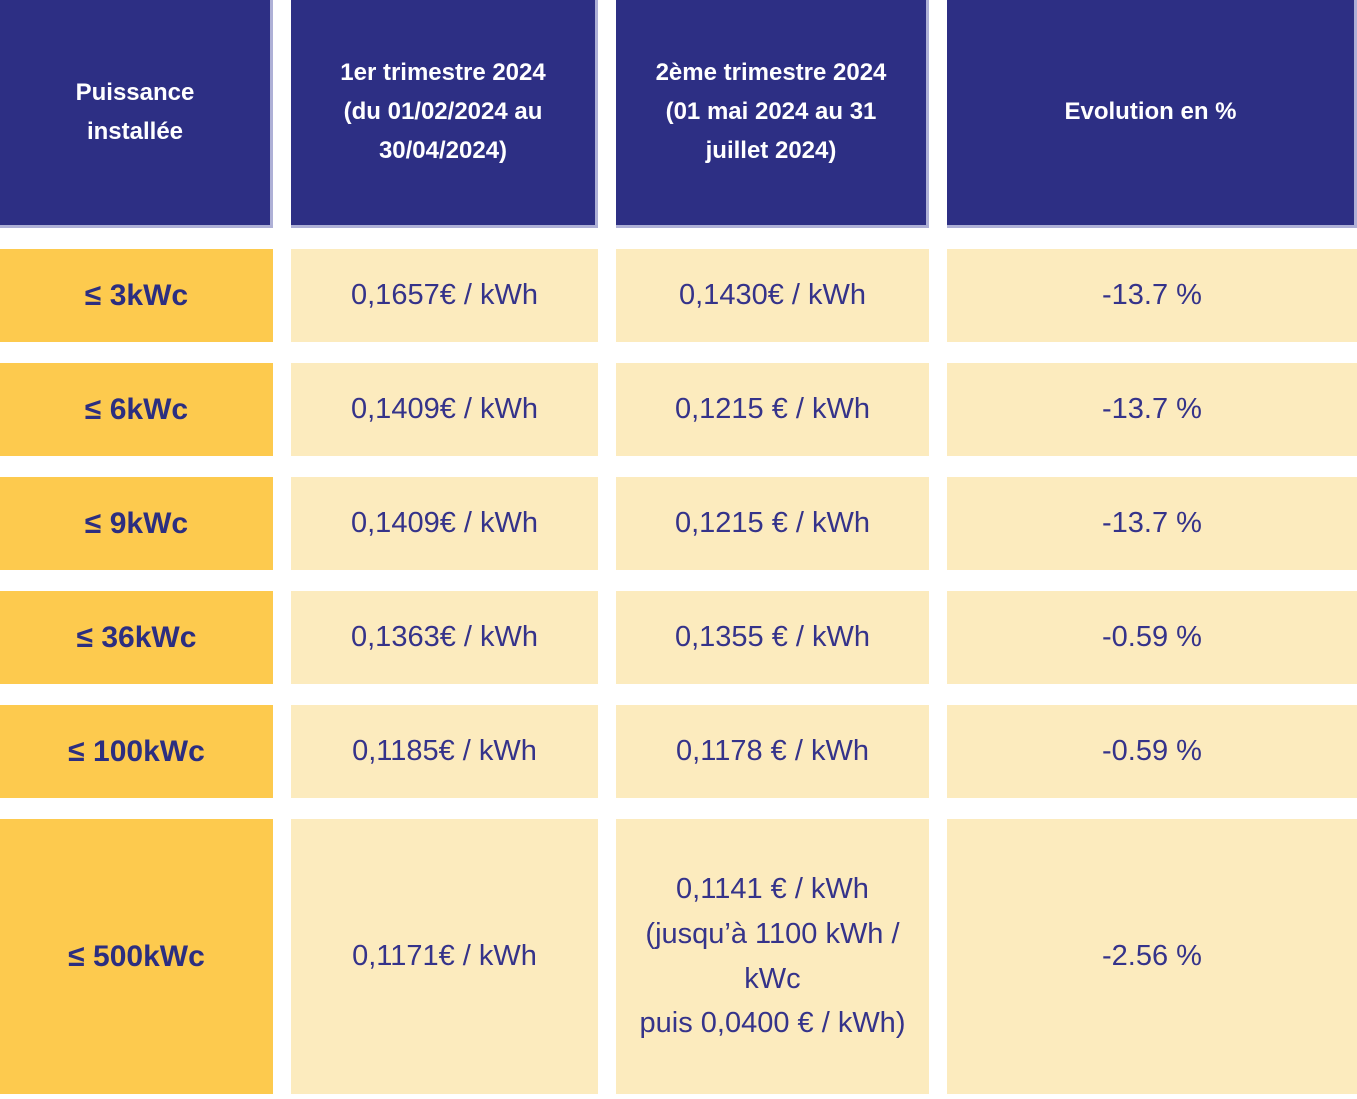 This screenshot has width=1357, height=1099. I want to click on row-label-6kwc: ≤ 6kWc, so click(136, 409).